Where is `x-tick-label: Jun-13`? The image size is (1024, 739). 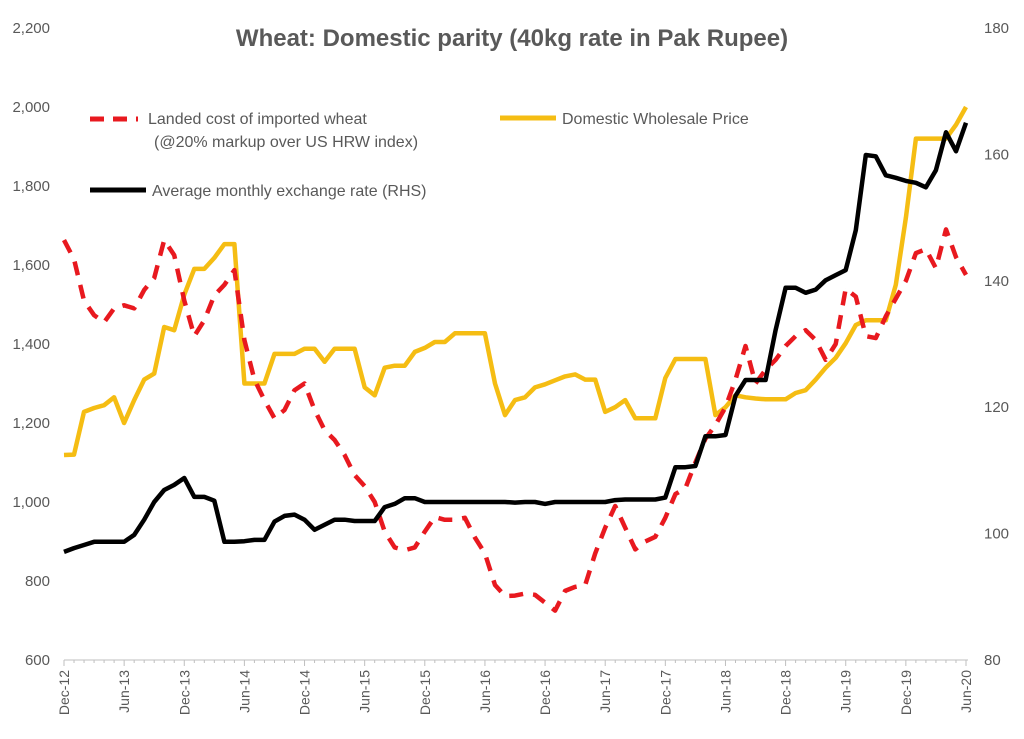
x-tick-label: Jun-13 is located at coordinates (124, 691).